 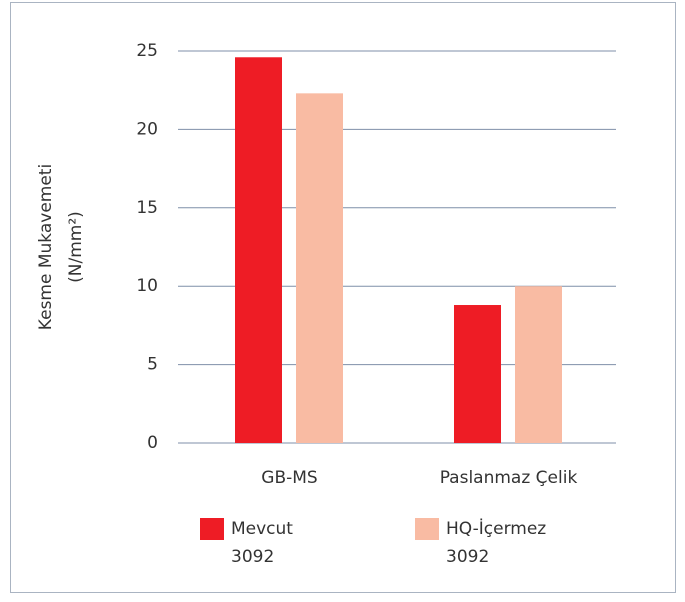 I want to click on legend-label: Mevcut 3092, so click(x=262, y=543).